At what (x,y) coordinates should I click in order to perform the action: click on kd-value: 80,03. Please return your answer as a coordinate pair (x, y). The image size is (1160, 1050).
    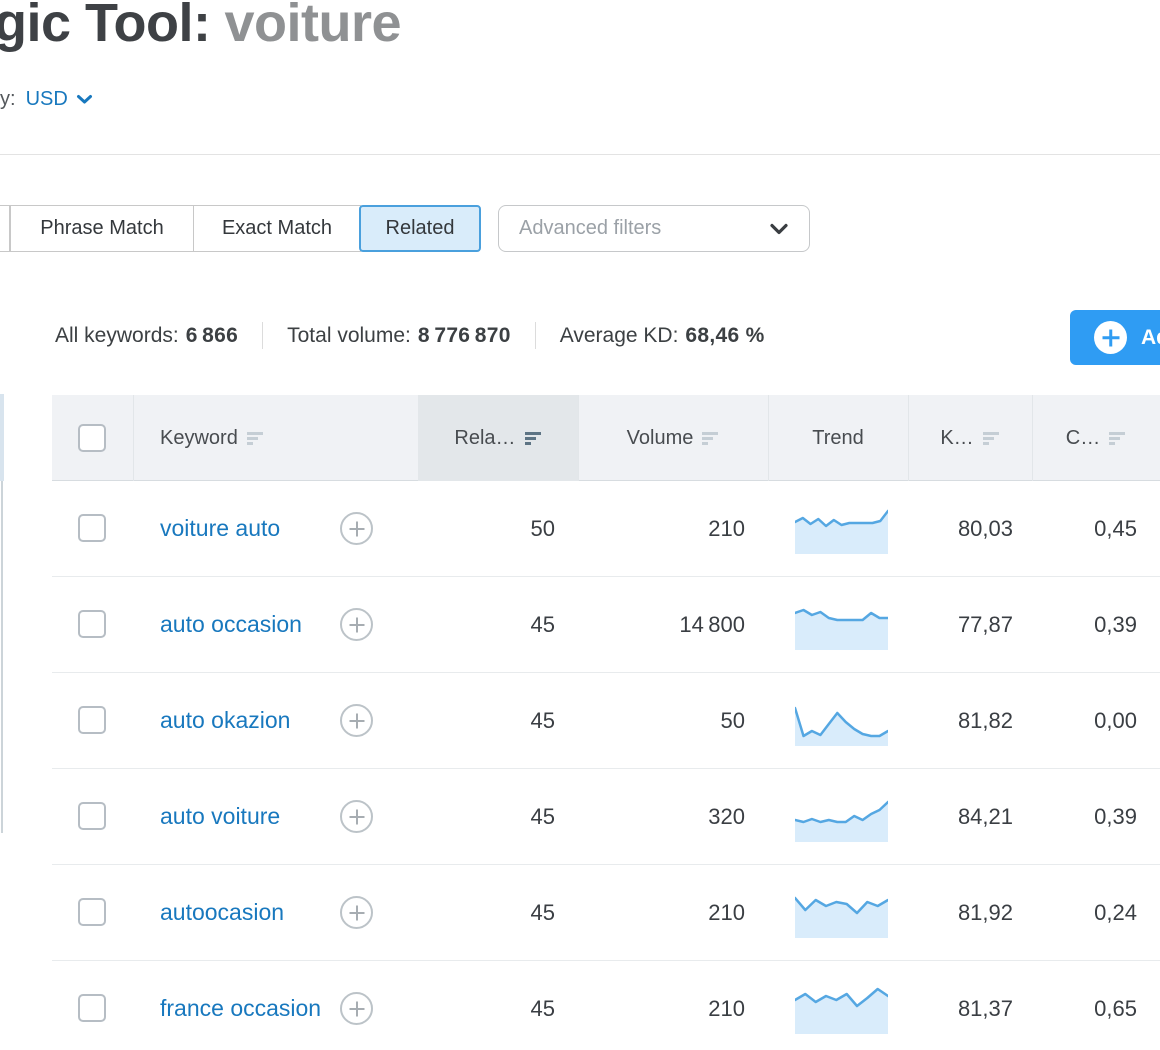
    Looking at the image, I should click on (985, 528).